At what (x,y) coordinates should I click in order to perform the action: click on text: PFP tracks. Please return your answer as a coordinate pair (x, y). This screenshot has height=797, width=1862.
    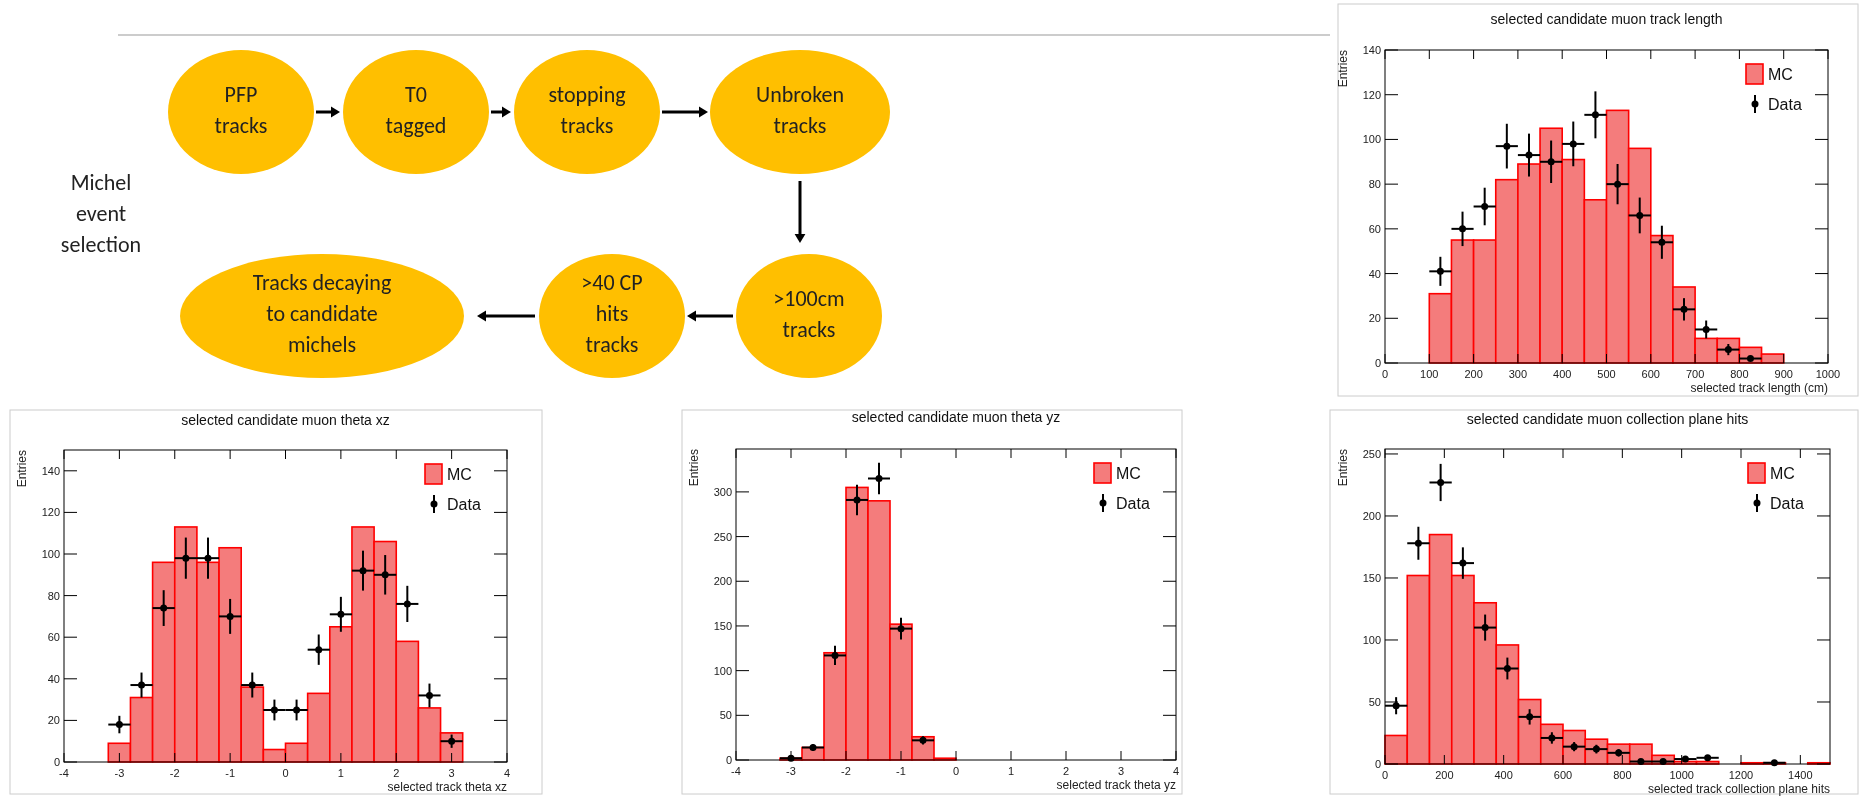
    Looking at the image, I should click on (241, 109).